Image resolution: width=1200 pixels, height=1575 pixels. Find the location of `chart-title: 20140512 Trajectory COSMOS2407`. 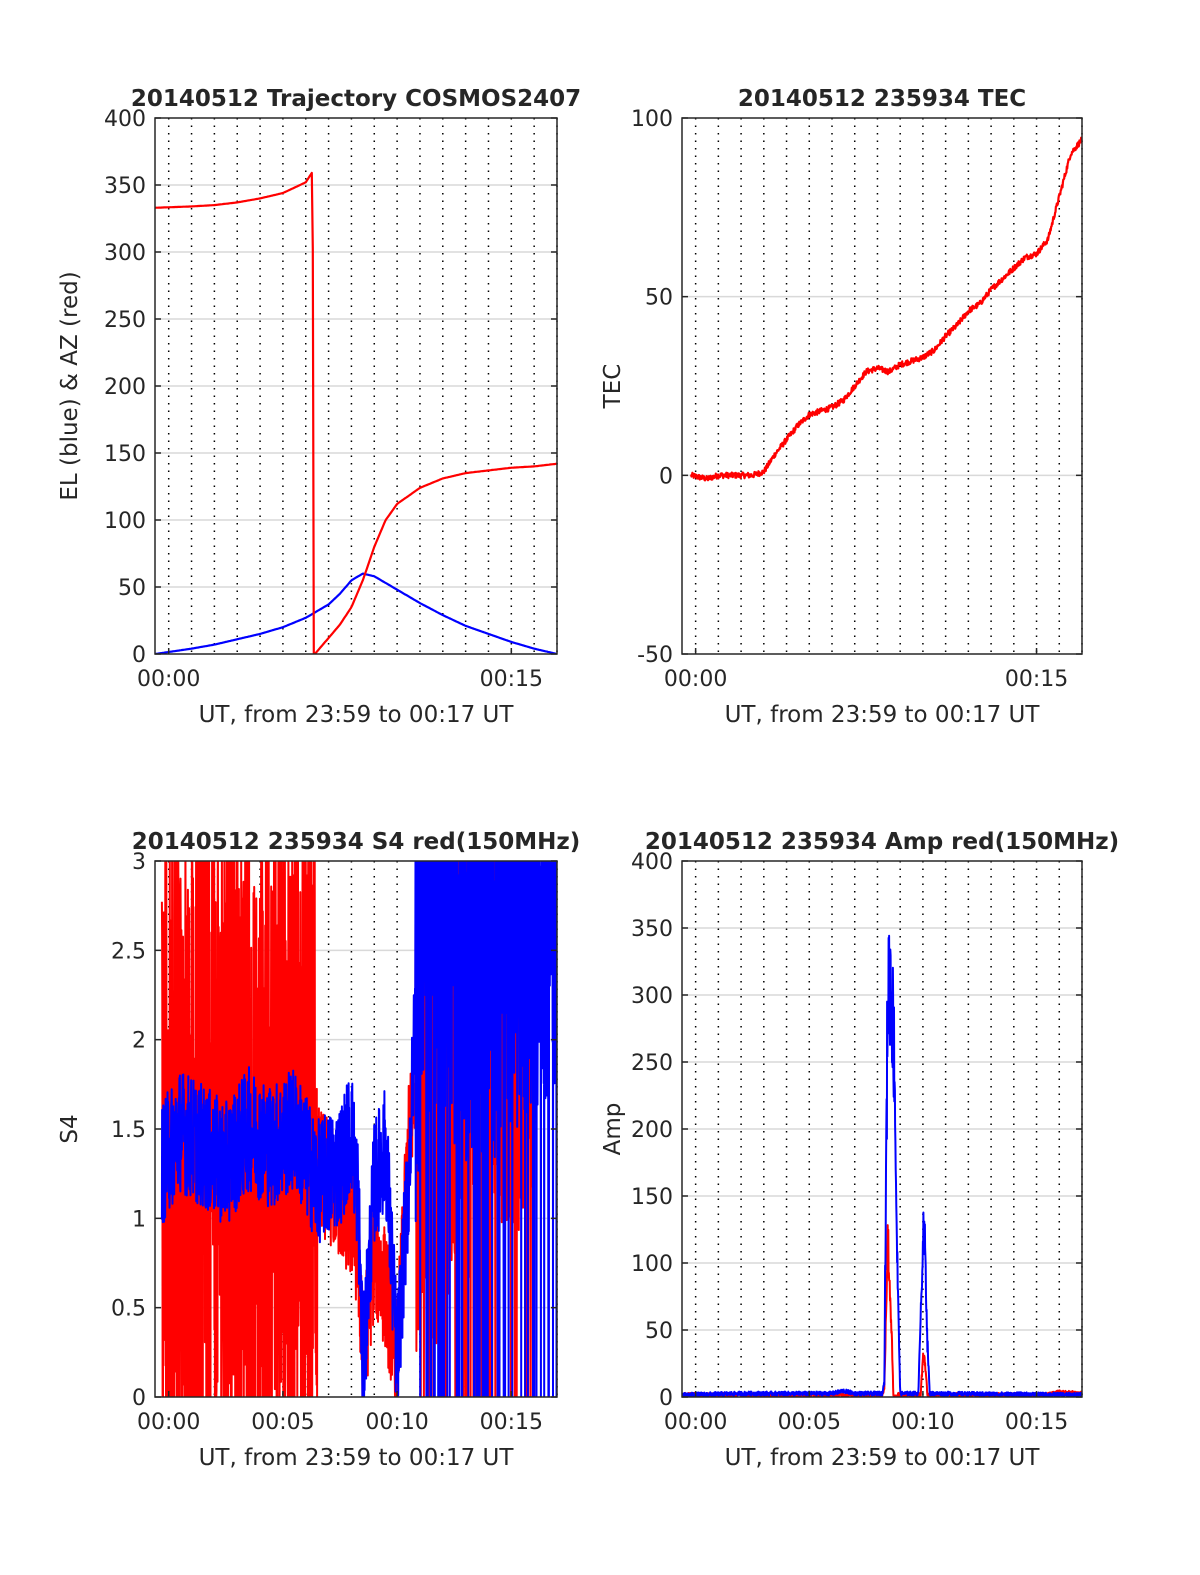

chart-title: 20140512 Trajectory COSMOS2407 is located at coordinates (356, 99).